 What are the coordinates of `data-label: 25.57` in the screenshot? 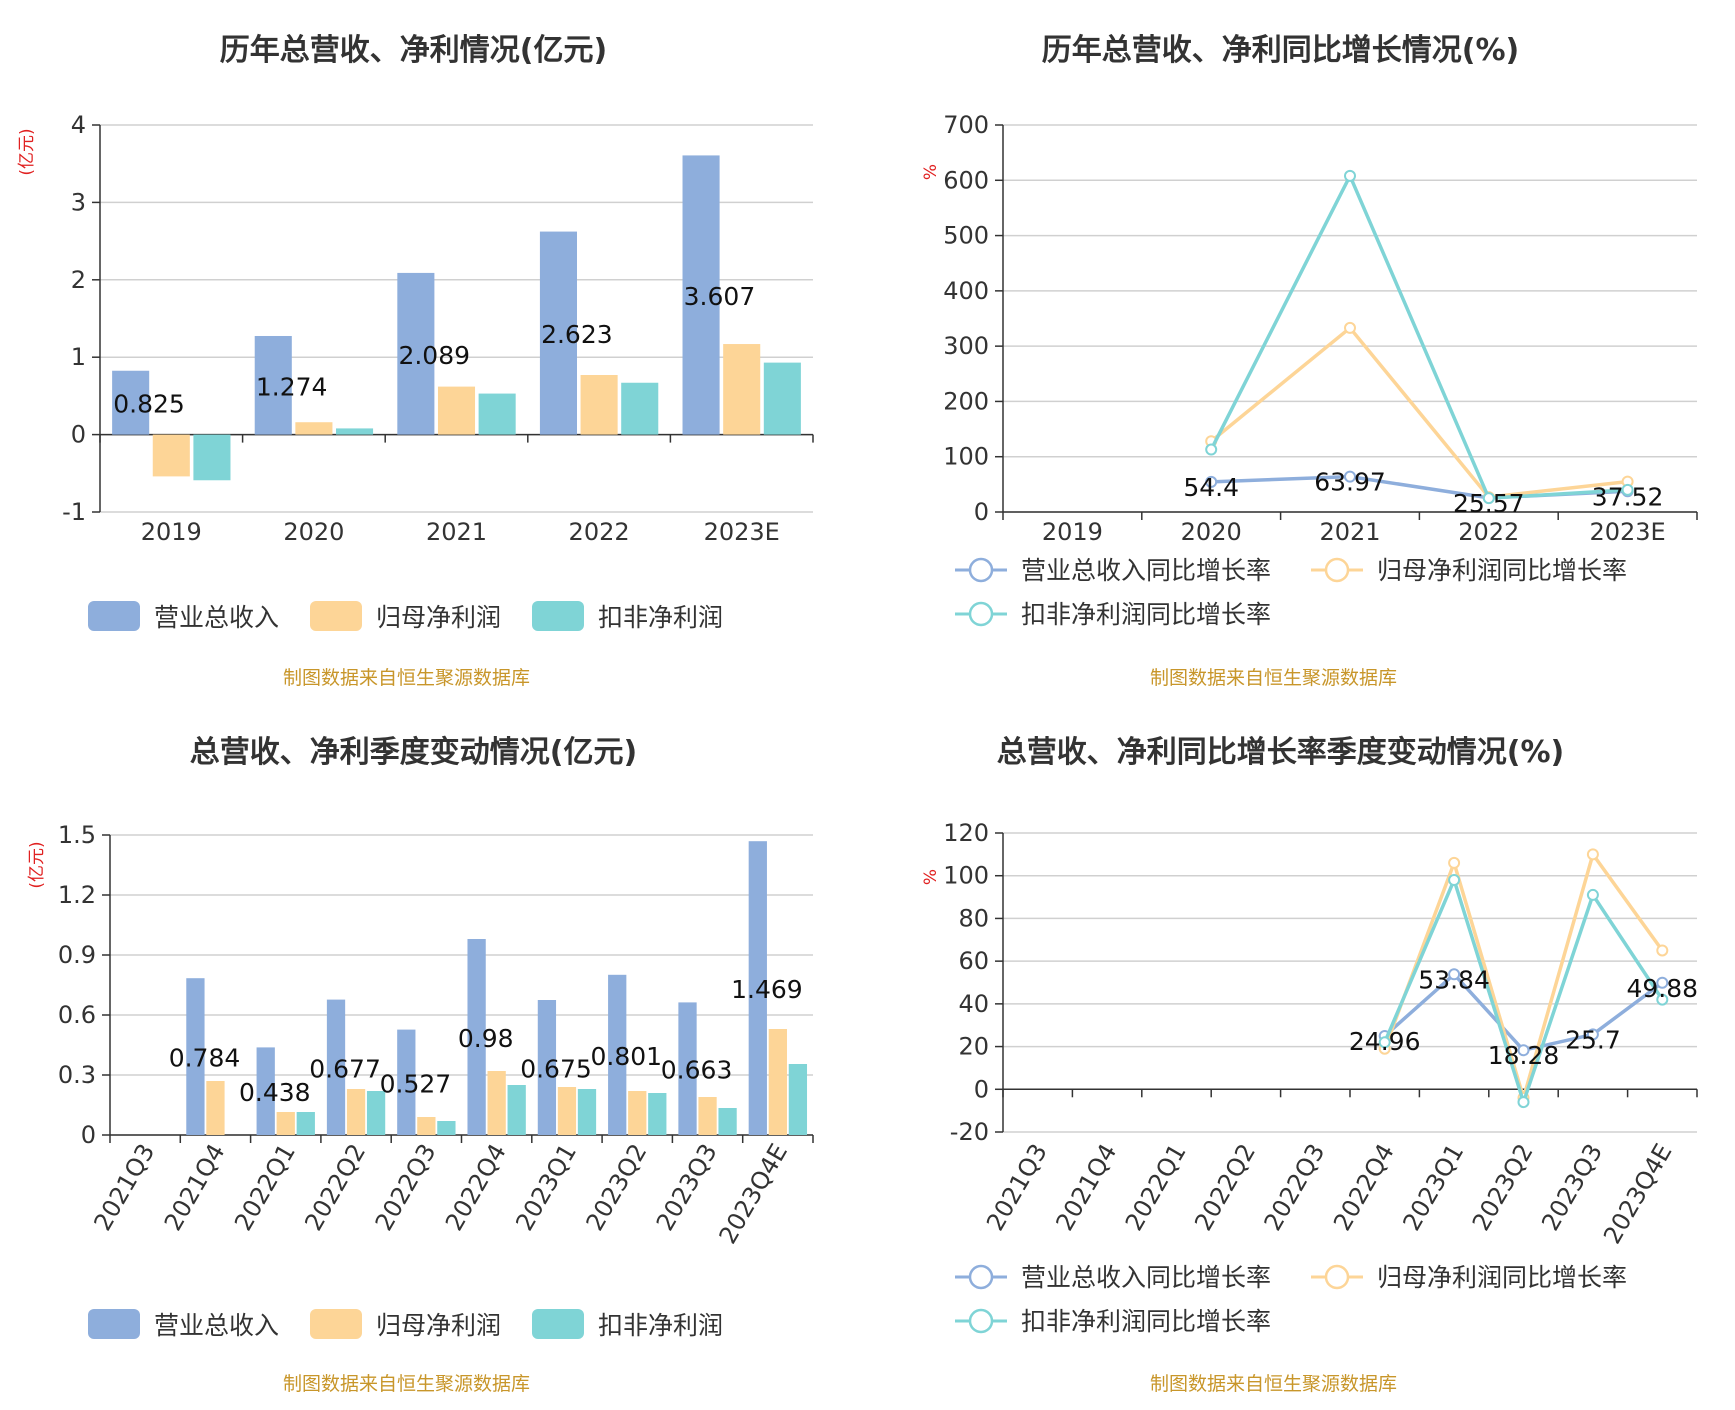 It's located at (1489, 503).